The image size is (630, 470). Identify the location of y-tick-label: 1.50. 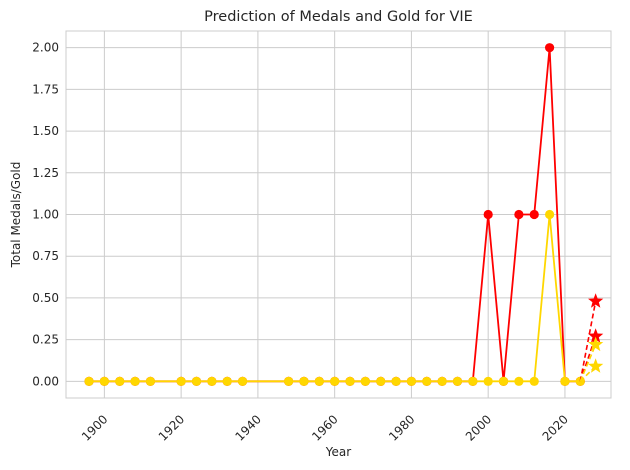
(45, 131).